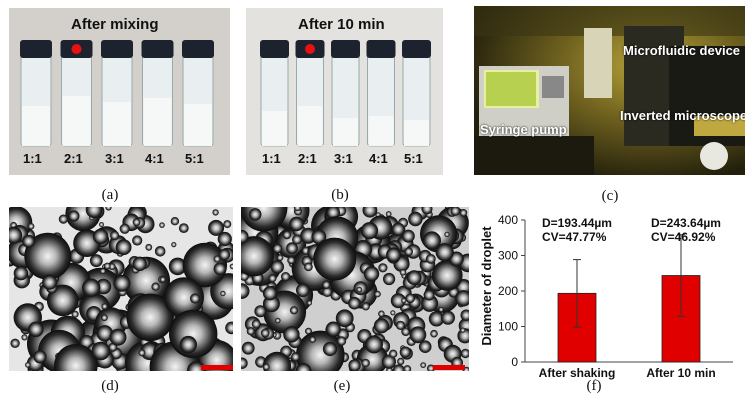  I want to click on panel-e-label: (e), so click(342, 386).